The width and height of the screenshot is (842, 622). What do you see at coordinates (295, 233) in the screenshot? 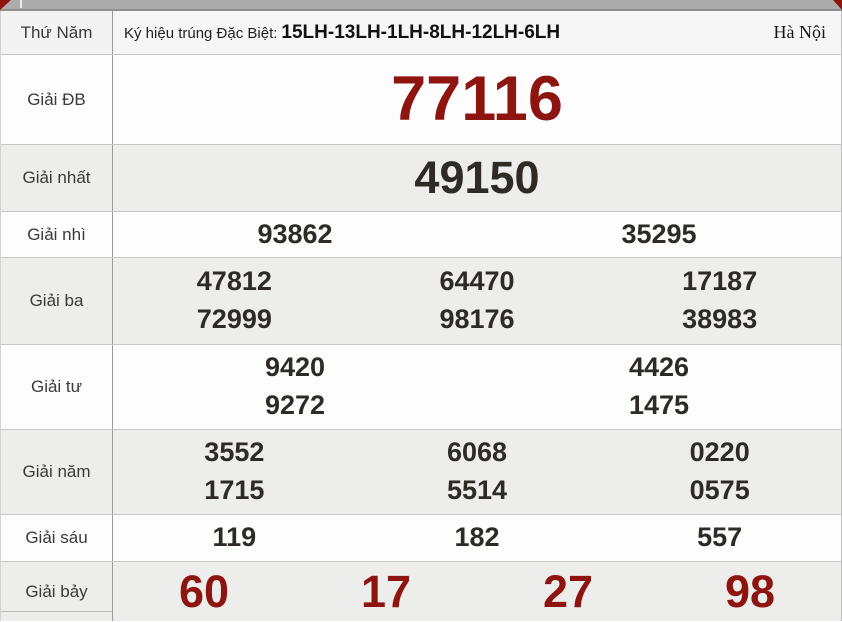
I see `prize-number: 93862` at bounding box center [295, 233].